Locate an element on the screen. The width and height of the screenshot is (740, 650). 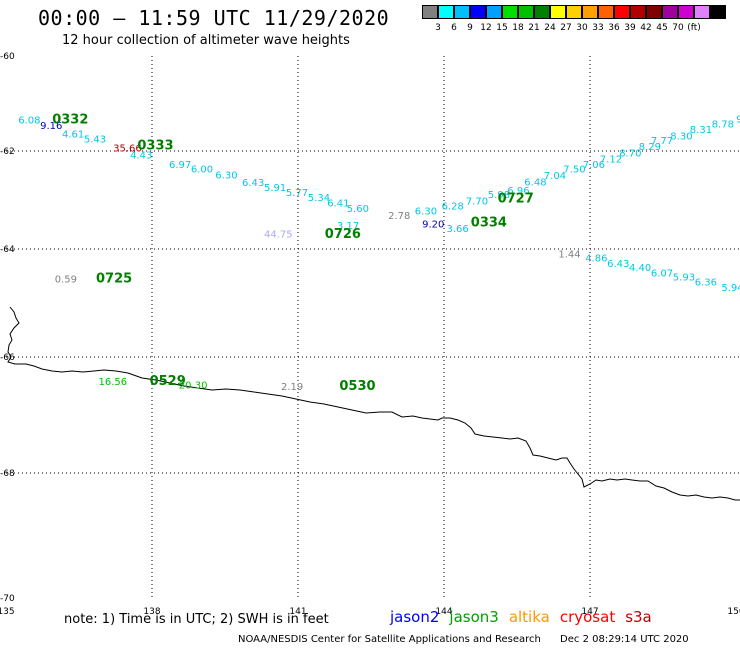
scale-label: 27 is located at coordinates (566, 28).